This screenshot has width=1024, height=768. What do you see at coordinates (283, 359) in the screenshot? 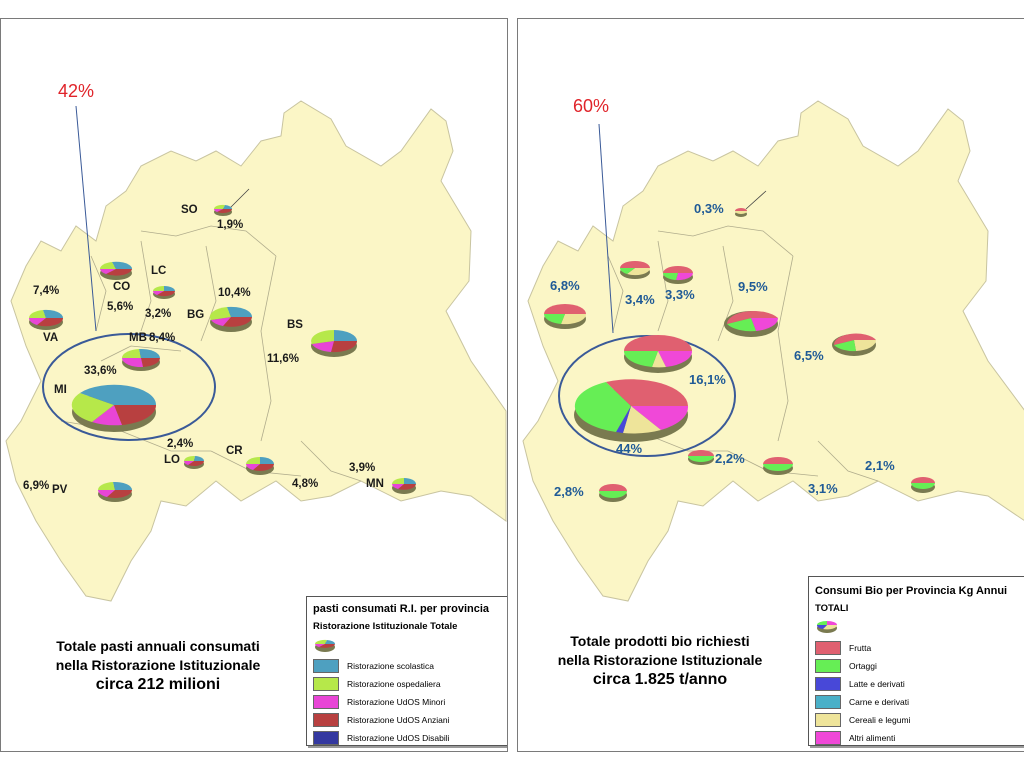
I see `province-value-bs: 11,6%` at bounding box center [283, 359].